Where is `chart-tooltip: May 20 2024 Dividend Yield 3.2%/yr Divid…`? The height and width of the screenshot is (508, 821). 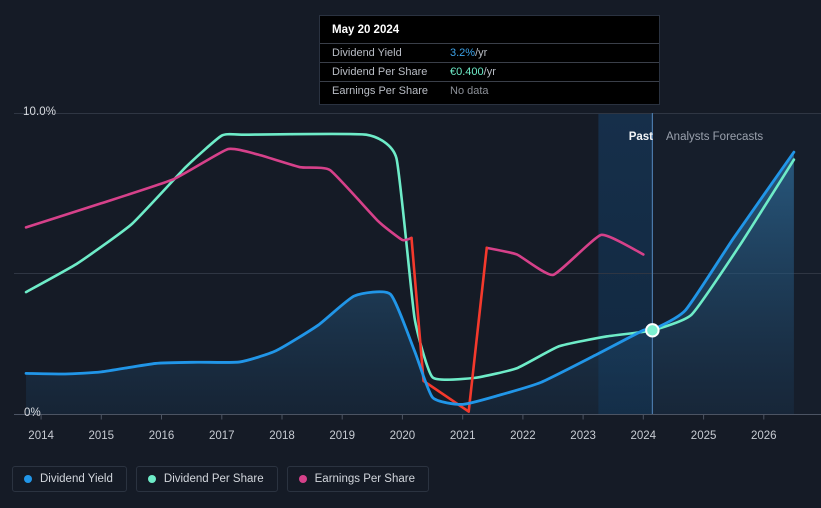 chart-tooltip: May 20 2024 Dividend Yield 3.2%/yr Divid… is located at coordinates (489, 60).